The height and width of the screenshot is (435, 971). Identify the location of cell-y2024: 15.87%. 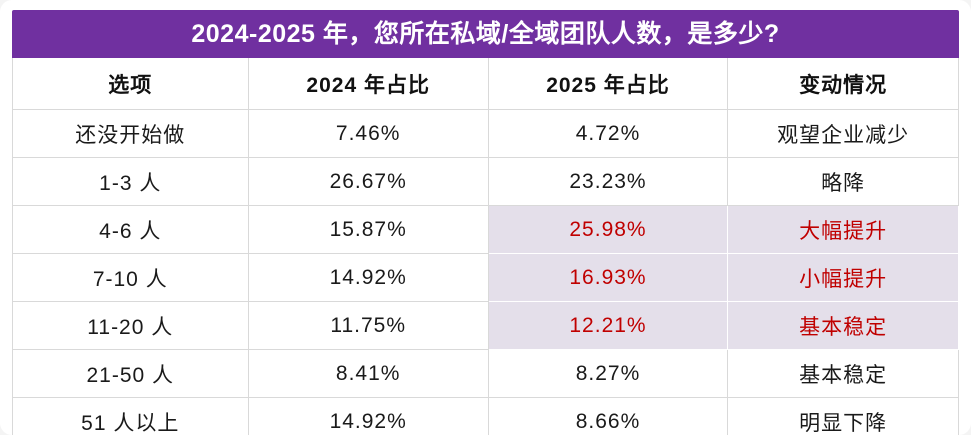
(368, 230).